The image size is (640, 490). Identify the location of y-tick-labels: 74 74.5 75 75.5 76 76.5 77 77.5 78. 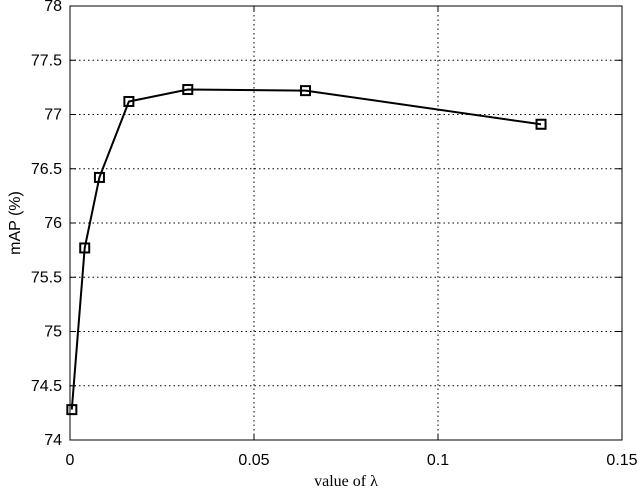
(46, 224).